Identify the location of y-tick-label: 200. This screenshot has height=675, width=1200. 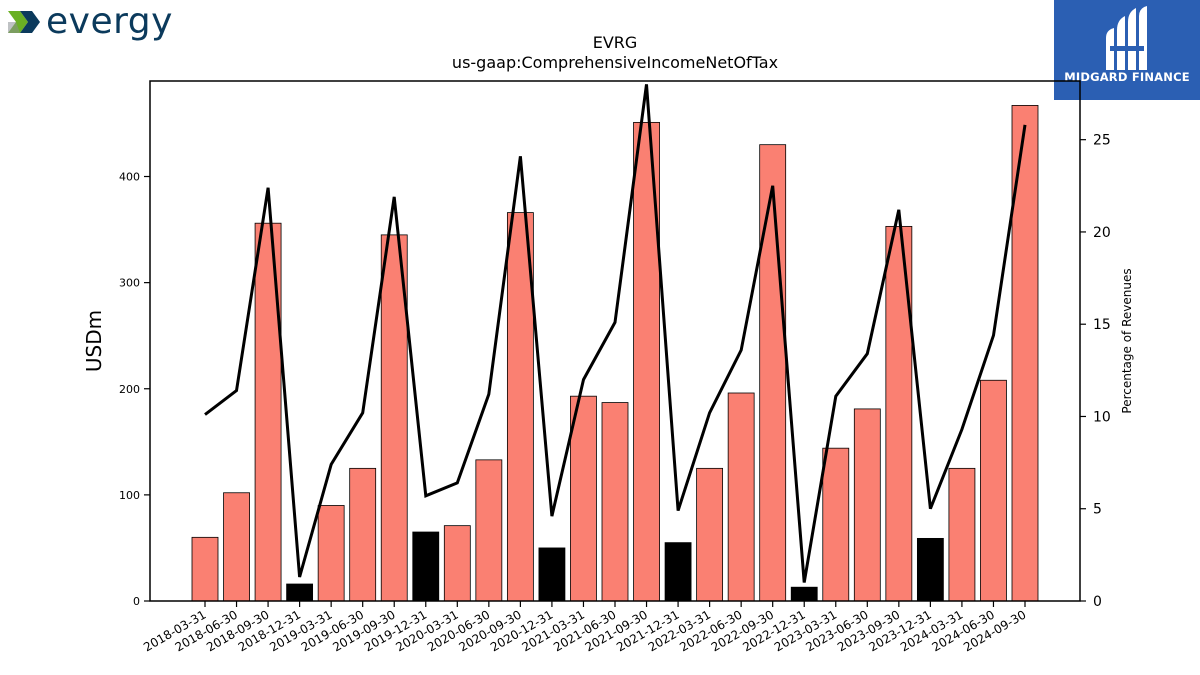
(129, 389).